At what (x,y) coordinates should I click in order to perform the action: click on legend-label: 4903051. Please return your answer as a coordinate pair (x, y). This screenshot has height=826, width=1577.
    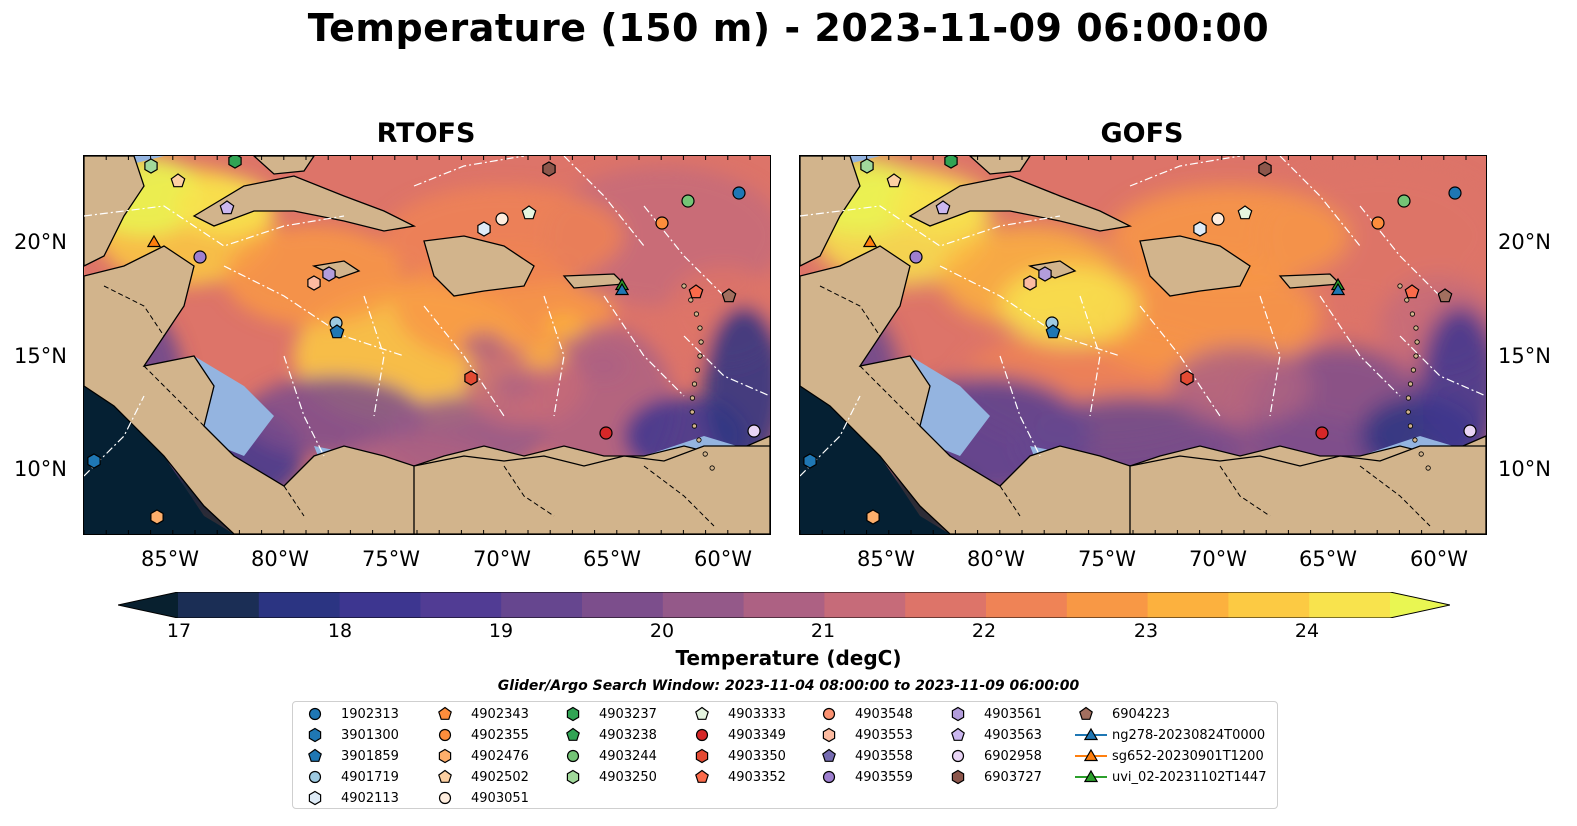
    Looking at the image, I should click on (500, 798).